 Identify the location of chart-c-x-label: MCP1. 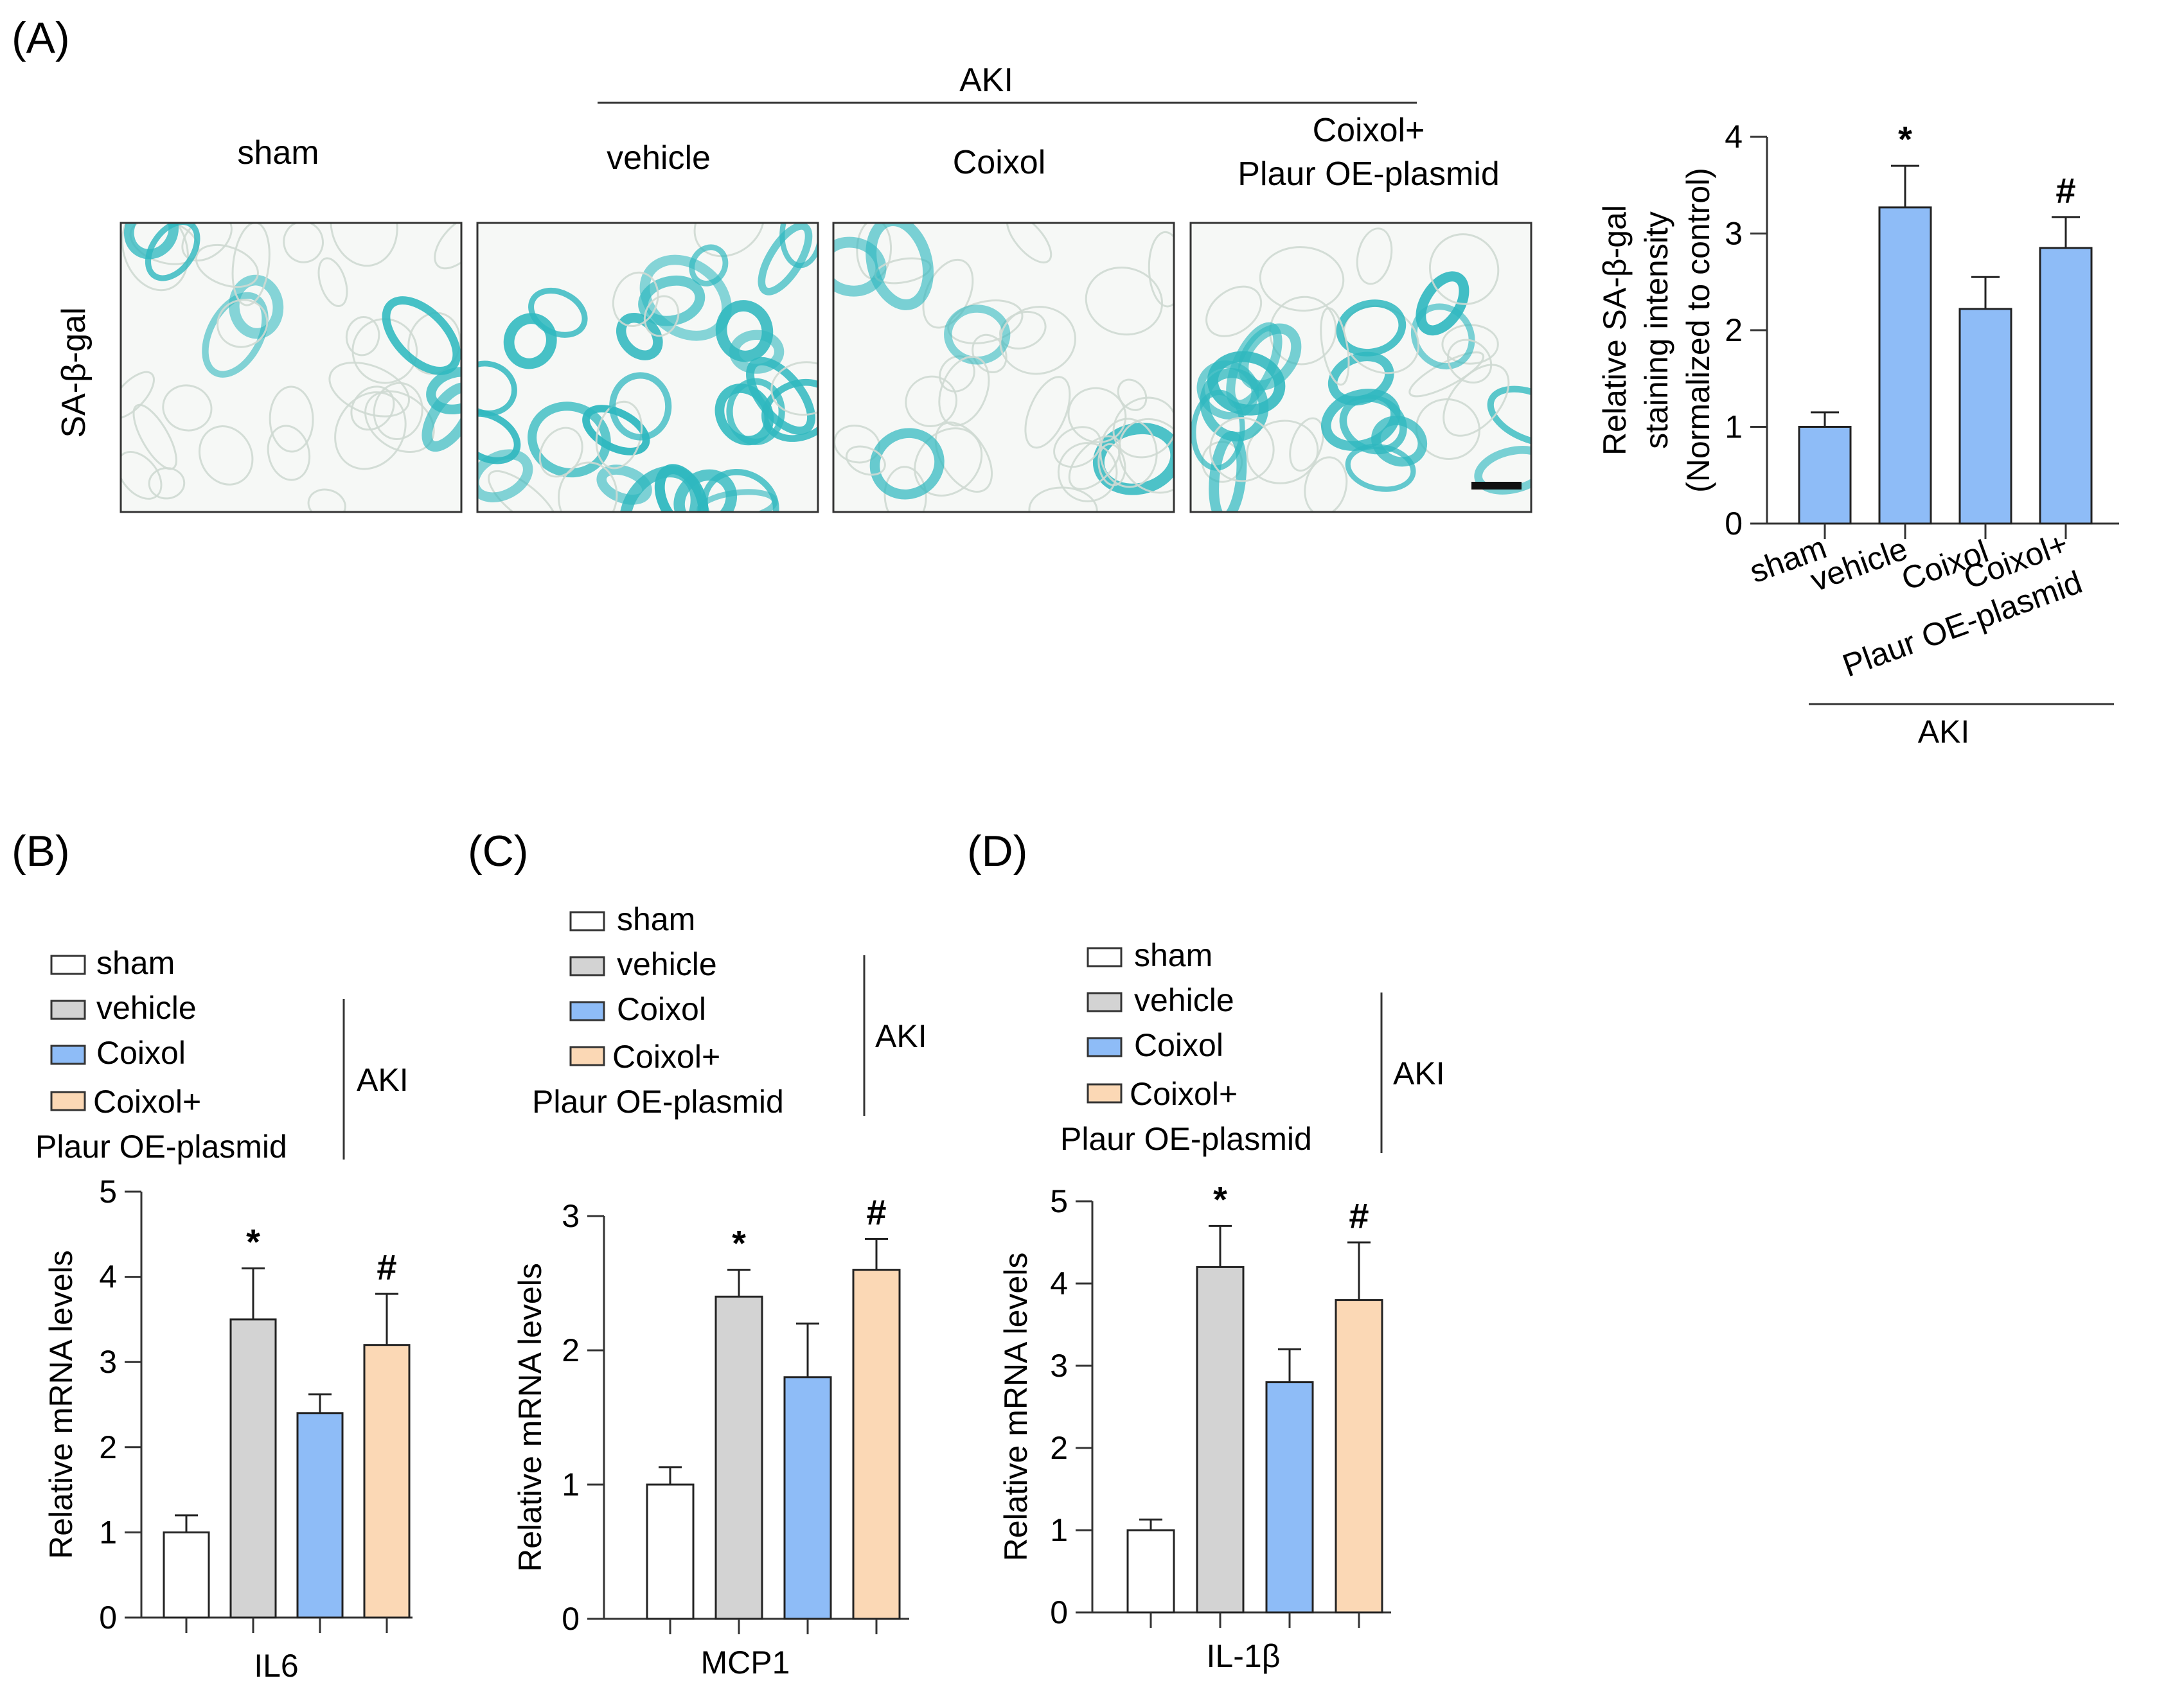
(745, 1663).